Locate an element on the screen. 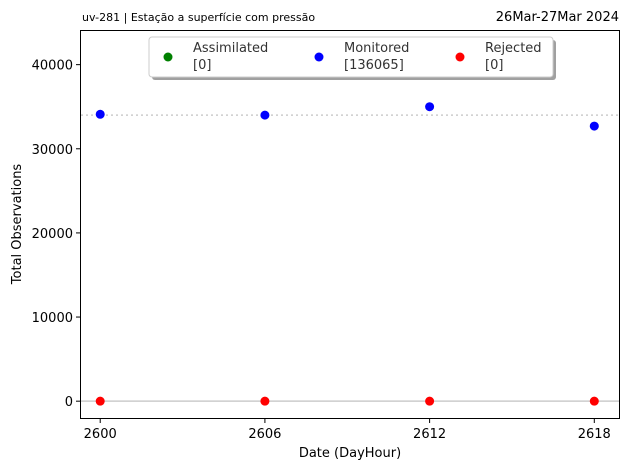  legend-count-assimilated: [0] is located at coordinates (202, 65).